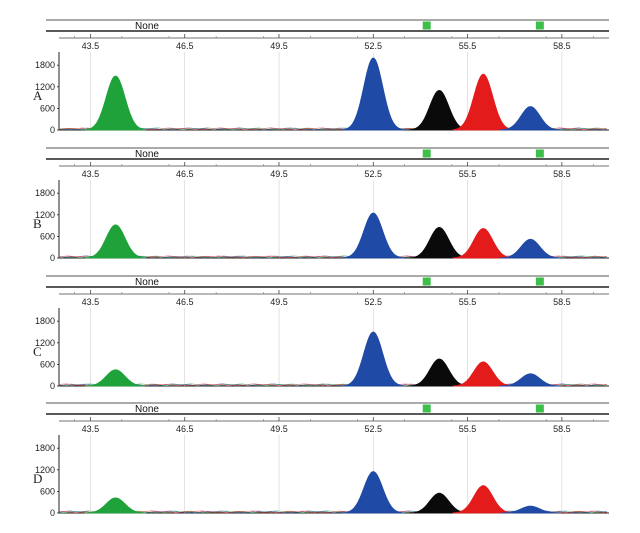  Describe the element at coordinates (37, 478) in the screenshot. I see `panel-letter: D` at that location.